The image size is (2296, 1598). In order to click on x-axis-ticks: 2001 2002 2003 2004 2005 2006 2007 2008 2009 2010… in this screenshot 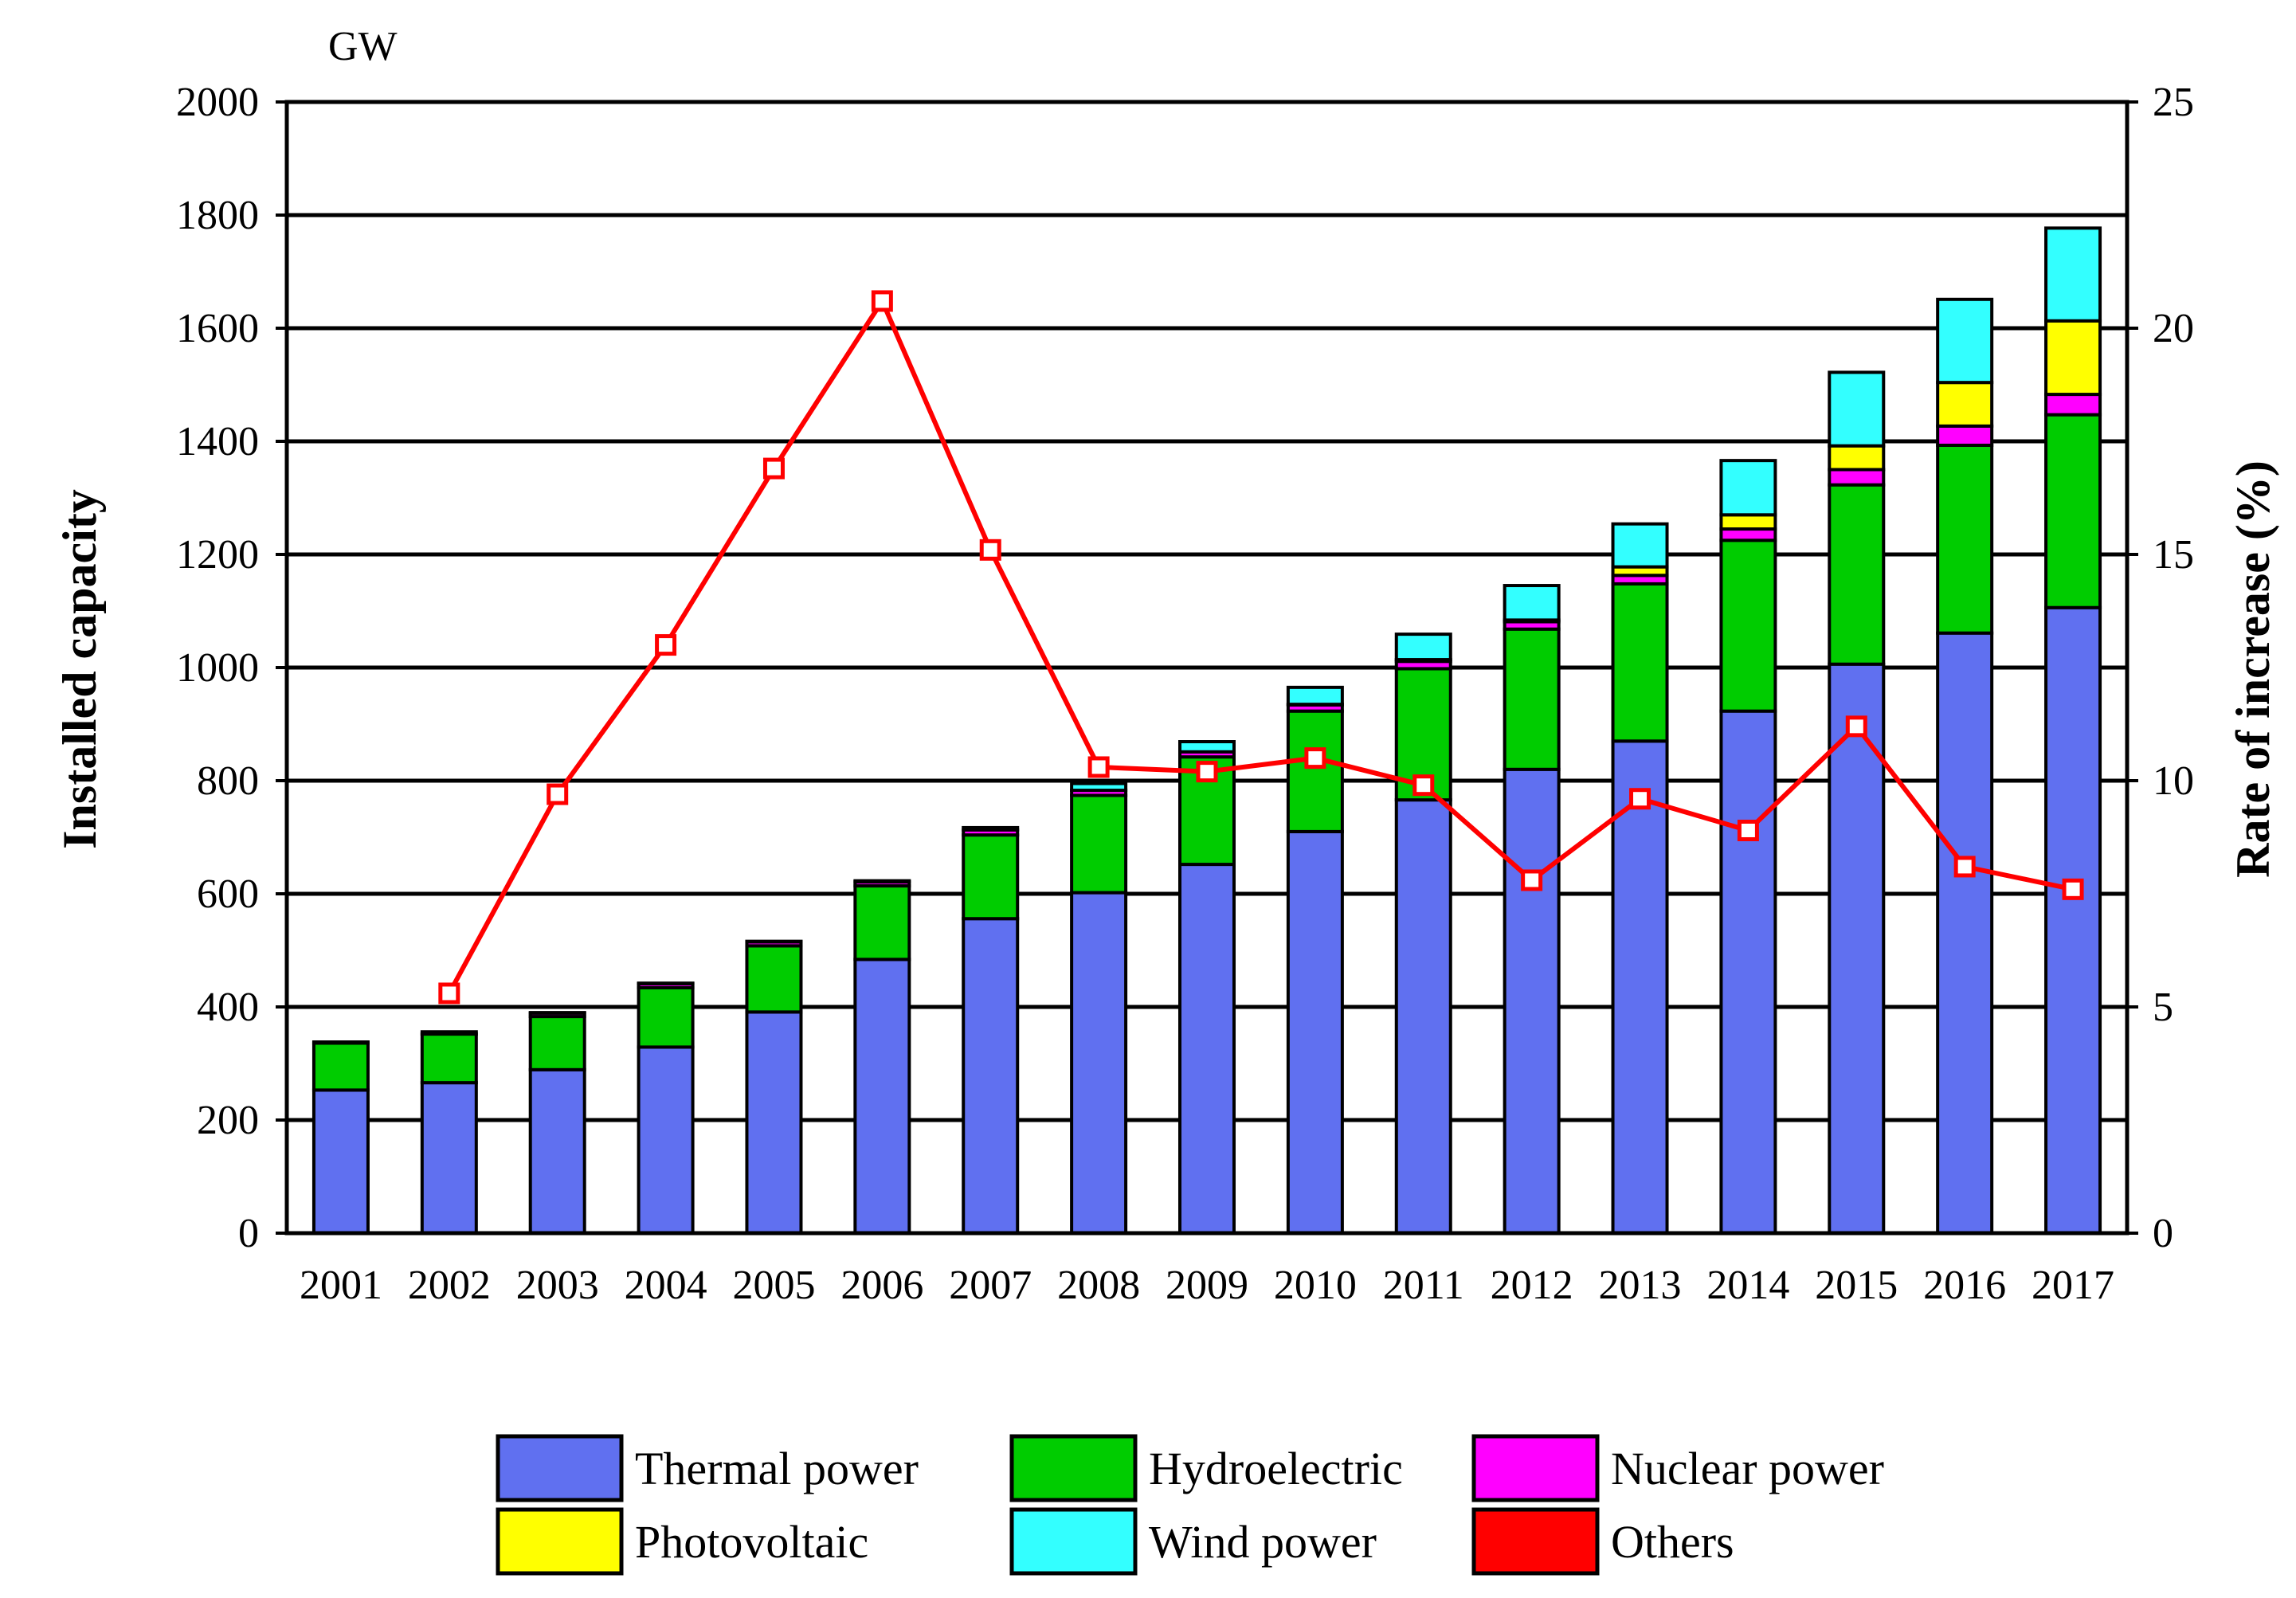, I will do `click(1207, 1285)`.